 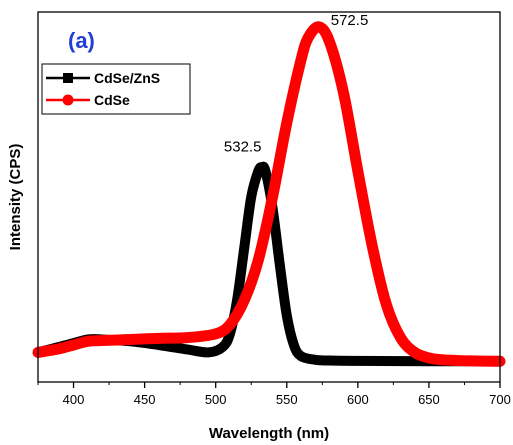 What do you see at coordinates (429, 399) in the screenshot?
I see `x-tick-label-650: 650` at bounding box center [429, 399].